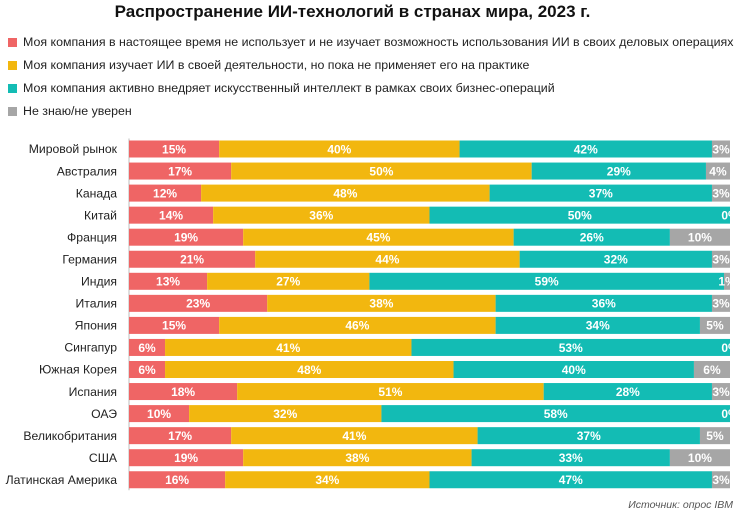 The height and width of the screenshot is (515, 745). I want to click on data-label: 16%, so click(177, 480).